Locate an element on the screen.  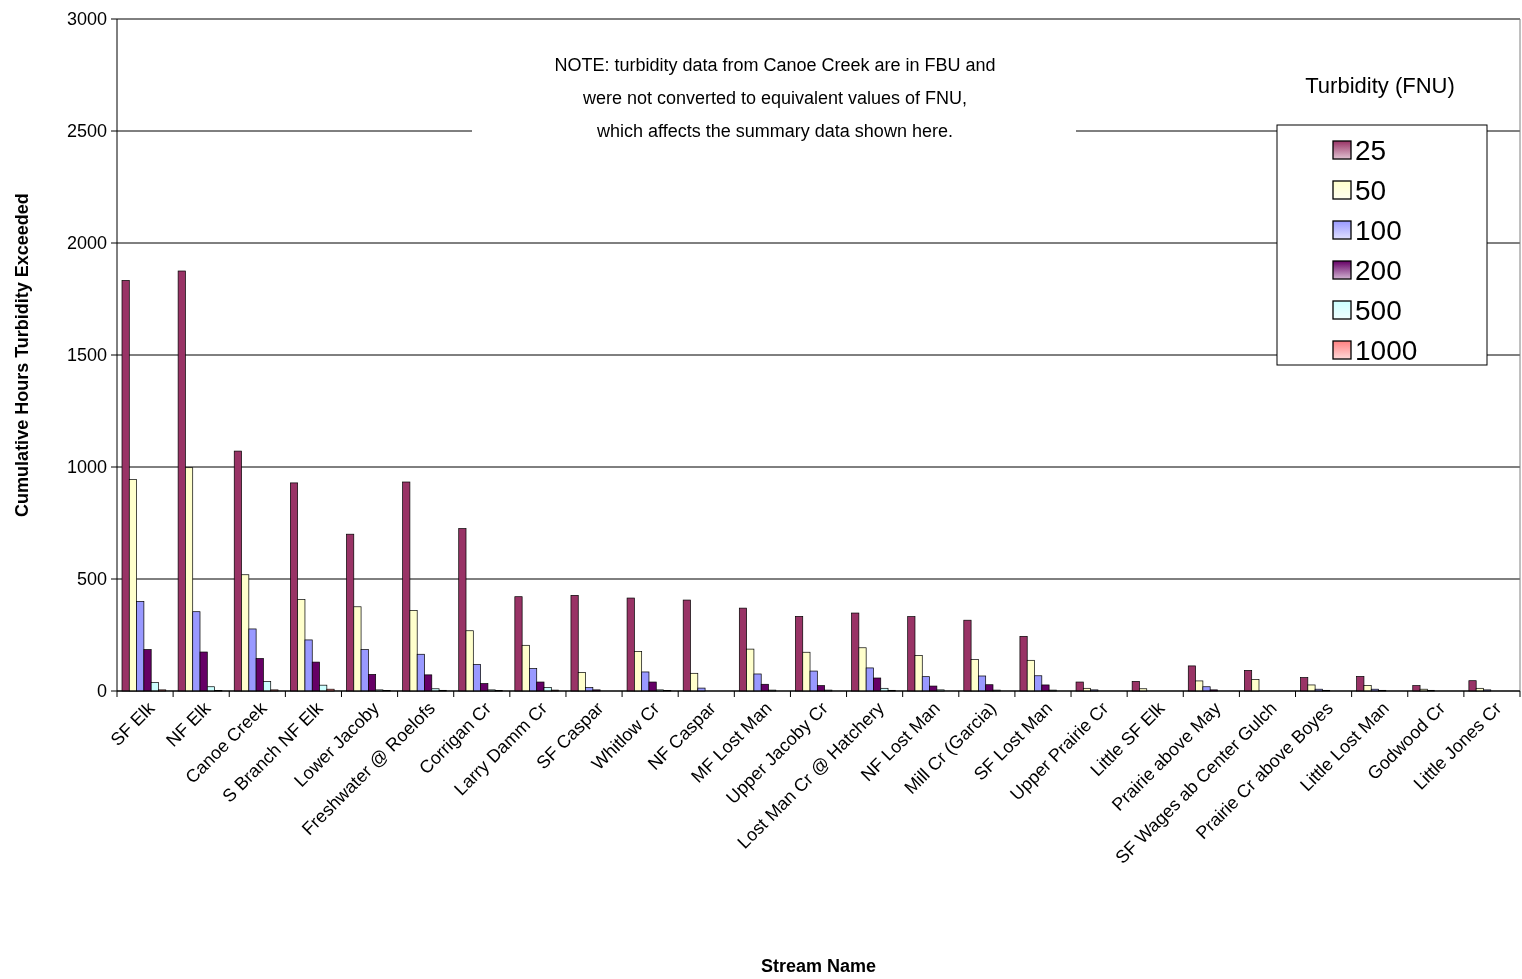
legend-label: 100 is located at coordinates (1378, 230).